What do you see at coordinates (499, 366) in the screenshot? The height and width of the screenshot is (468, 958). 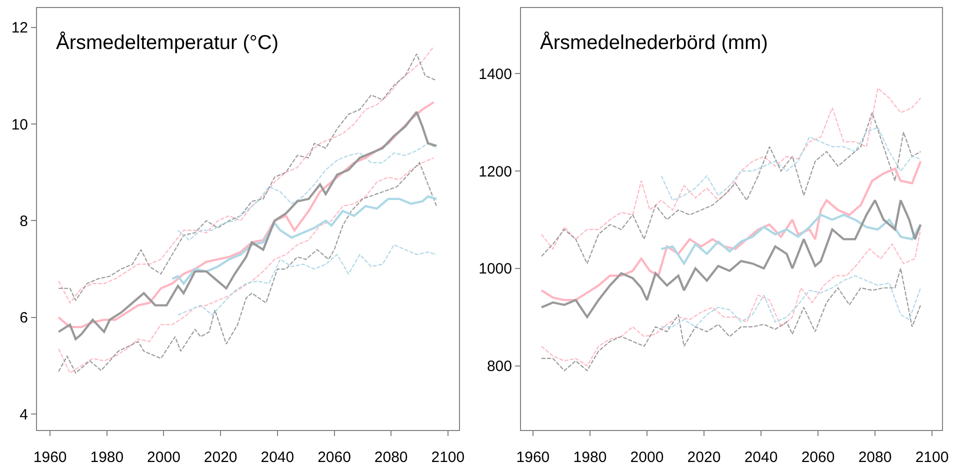 I see `y-tick-label: 800` at bounding box center [499, 366].